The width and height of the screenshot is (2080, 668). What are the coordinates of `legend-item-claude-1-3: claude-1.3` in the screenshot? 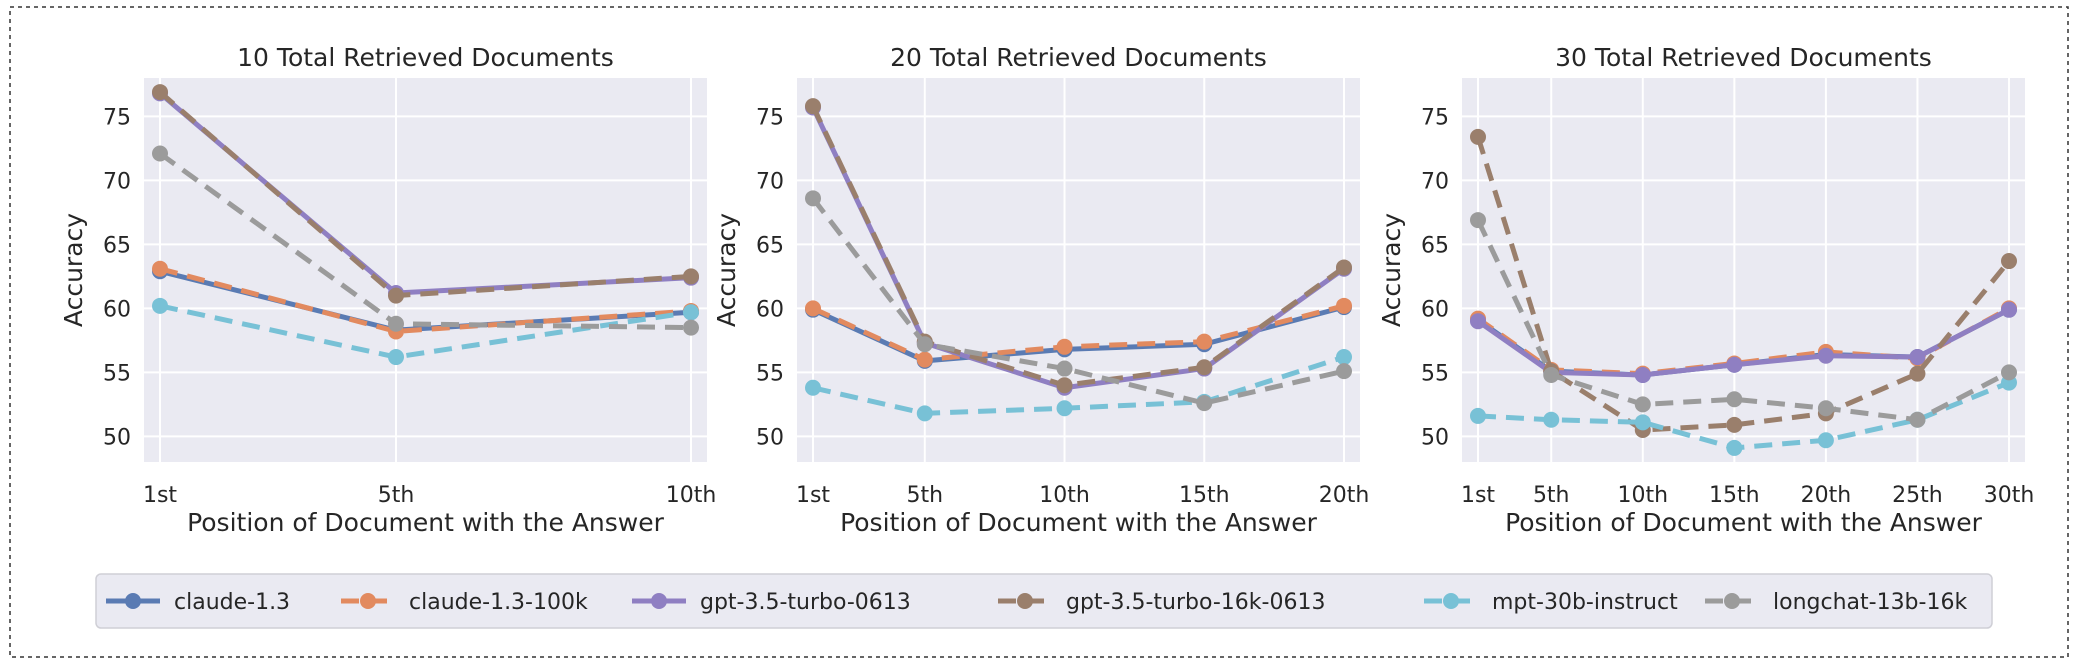 It's located at (198, 602).